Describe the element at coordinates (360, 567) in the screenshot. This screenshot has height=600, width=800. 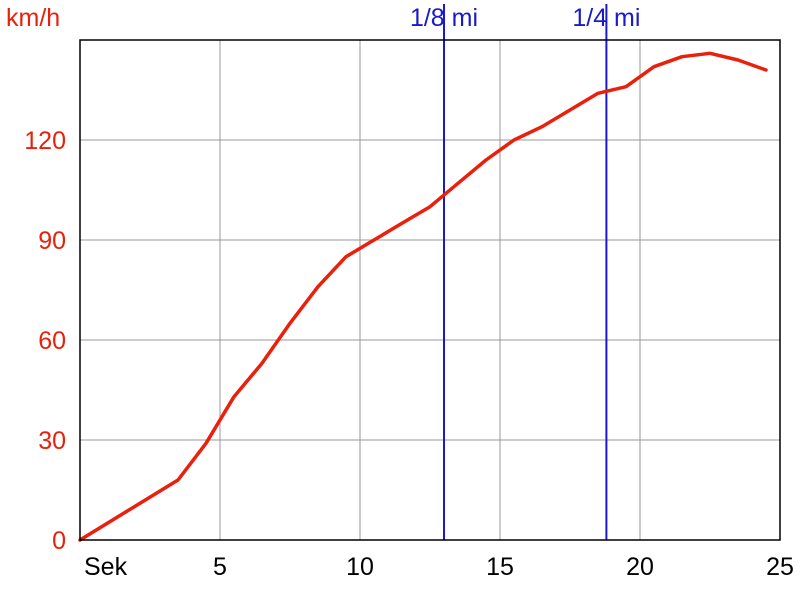
I see `x-tick-label: 10` at that location.